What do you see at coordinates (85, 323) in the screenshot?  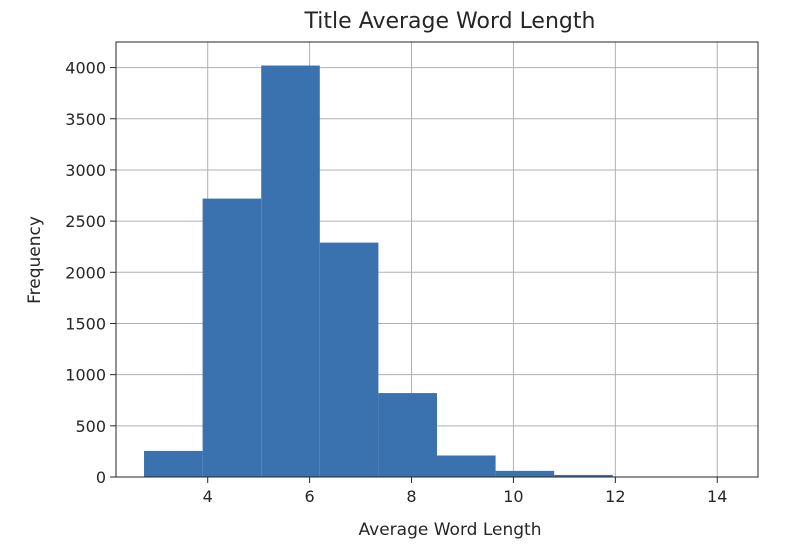 I see `y-tick-label: 1500` at bounding box center [85, 323].